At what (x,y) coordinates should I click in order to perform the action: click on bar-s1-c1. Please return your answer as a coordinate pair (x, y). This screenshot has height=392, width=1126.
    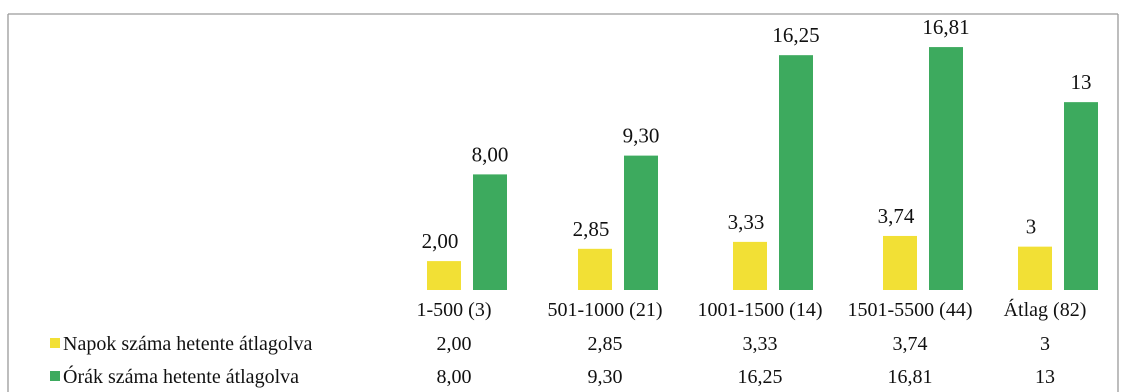
    Looking at the image, I should click on (444, 275).